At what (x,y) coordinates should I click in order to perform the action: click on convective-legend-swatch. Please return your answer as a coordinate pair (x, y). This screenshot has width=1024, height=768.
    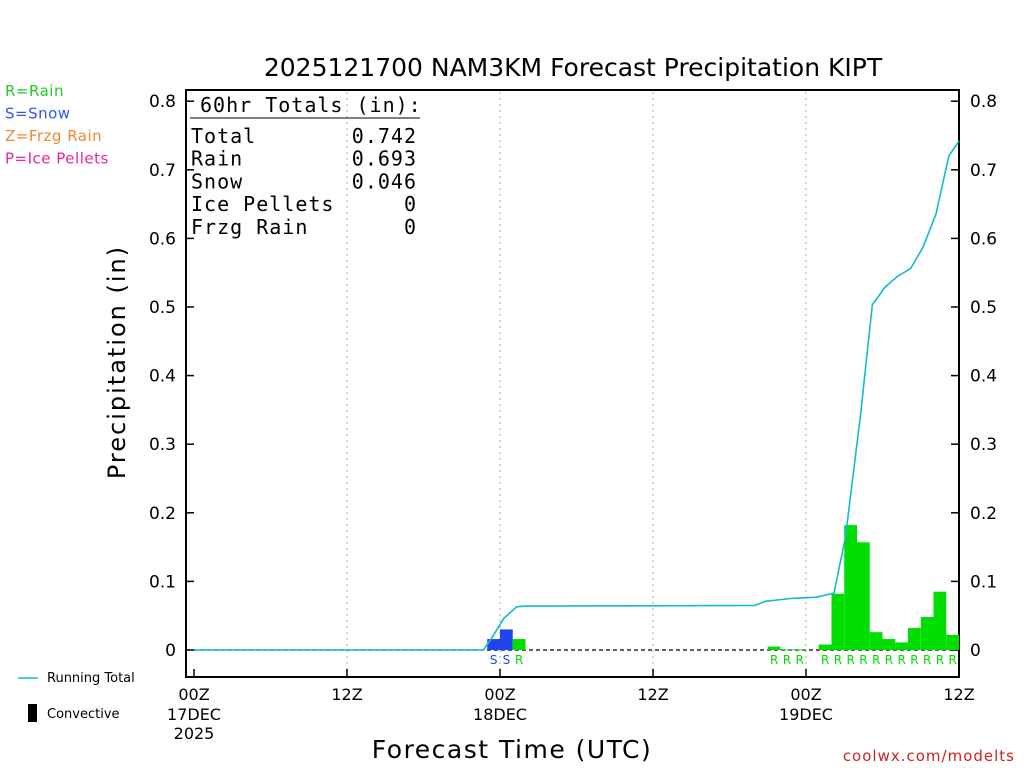
    Looking at the image, I should click on (32, 713).